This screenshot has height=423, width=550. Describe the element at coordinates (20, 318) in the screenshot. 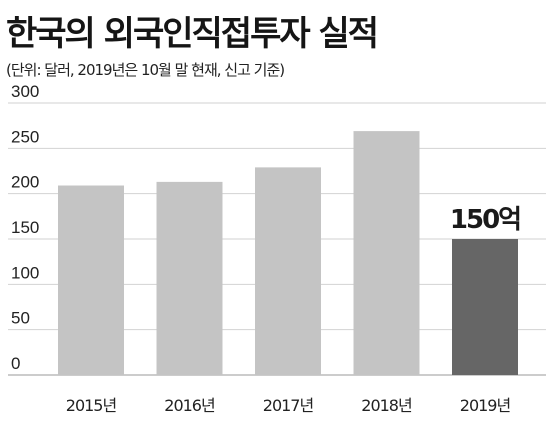

I see `y-tick-label: 50` at that location.